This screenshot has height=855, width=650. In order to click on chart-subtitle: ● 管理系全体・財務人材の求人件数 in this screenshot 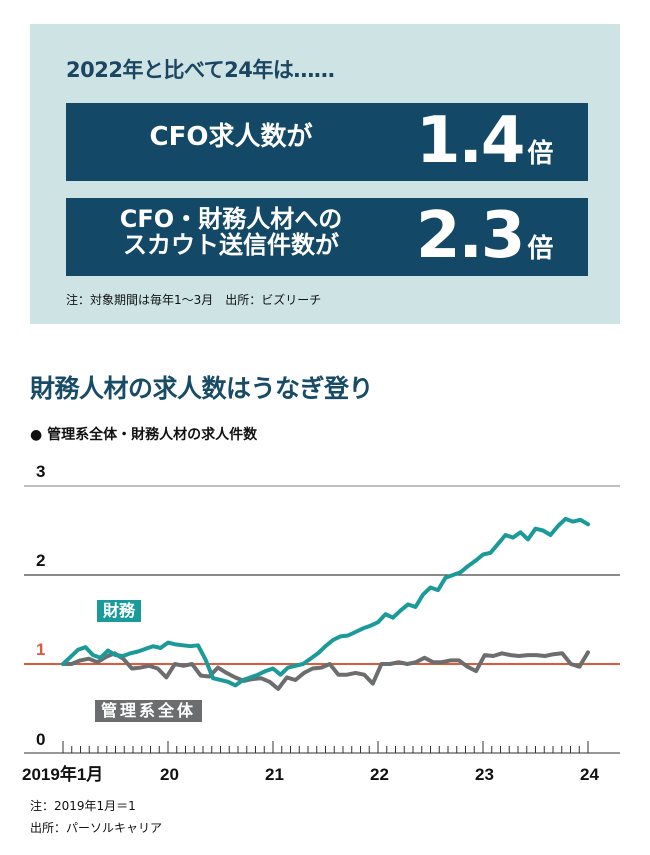, I will do `click(144, 435)`.